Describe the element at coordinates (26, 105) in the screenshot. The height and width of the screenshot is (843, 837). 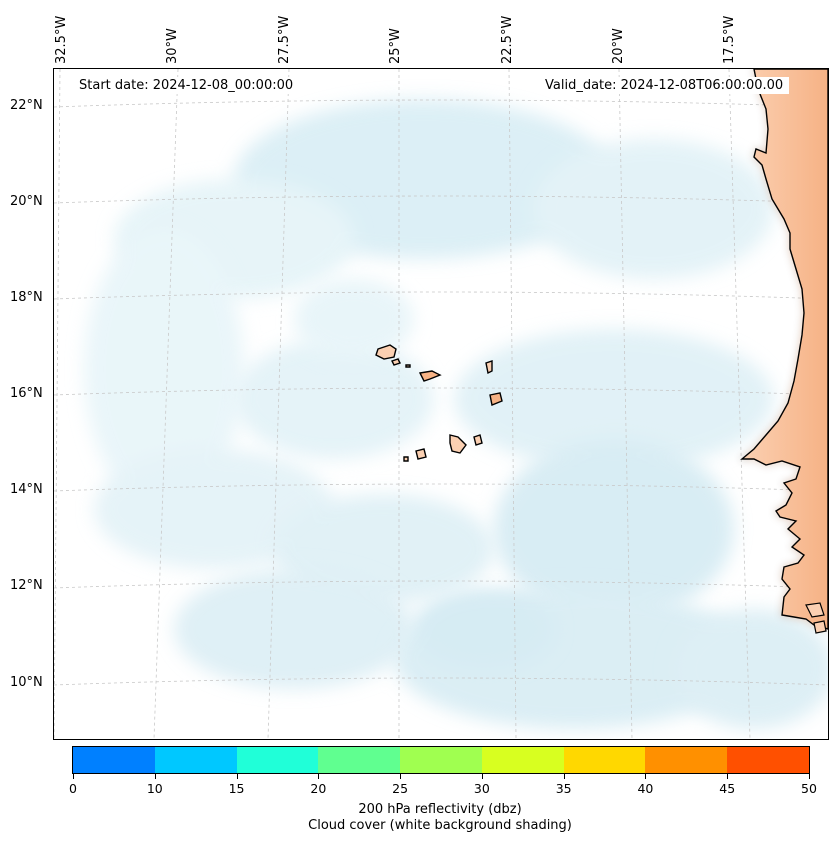
I see `lat-label-22n: 22°N` at that location.